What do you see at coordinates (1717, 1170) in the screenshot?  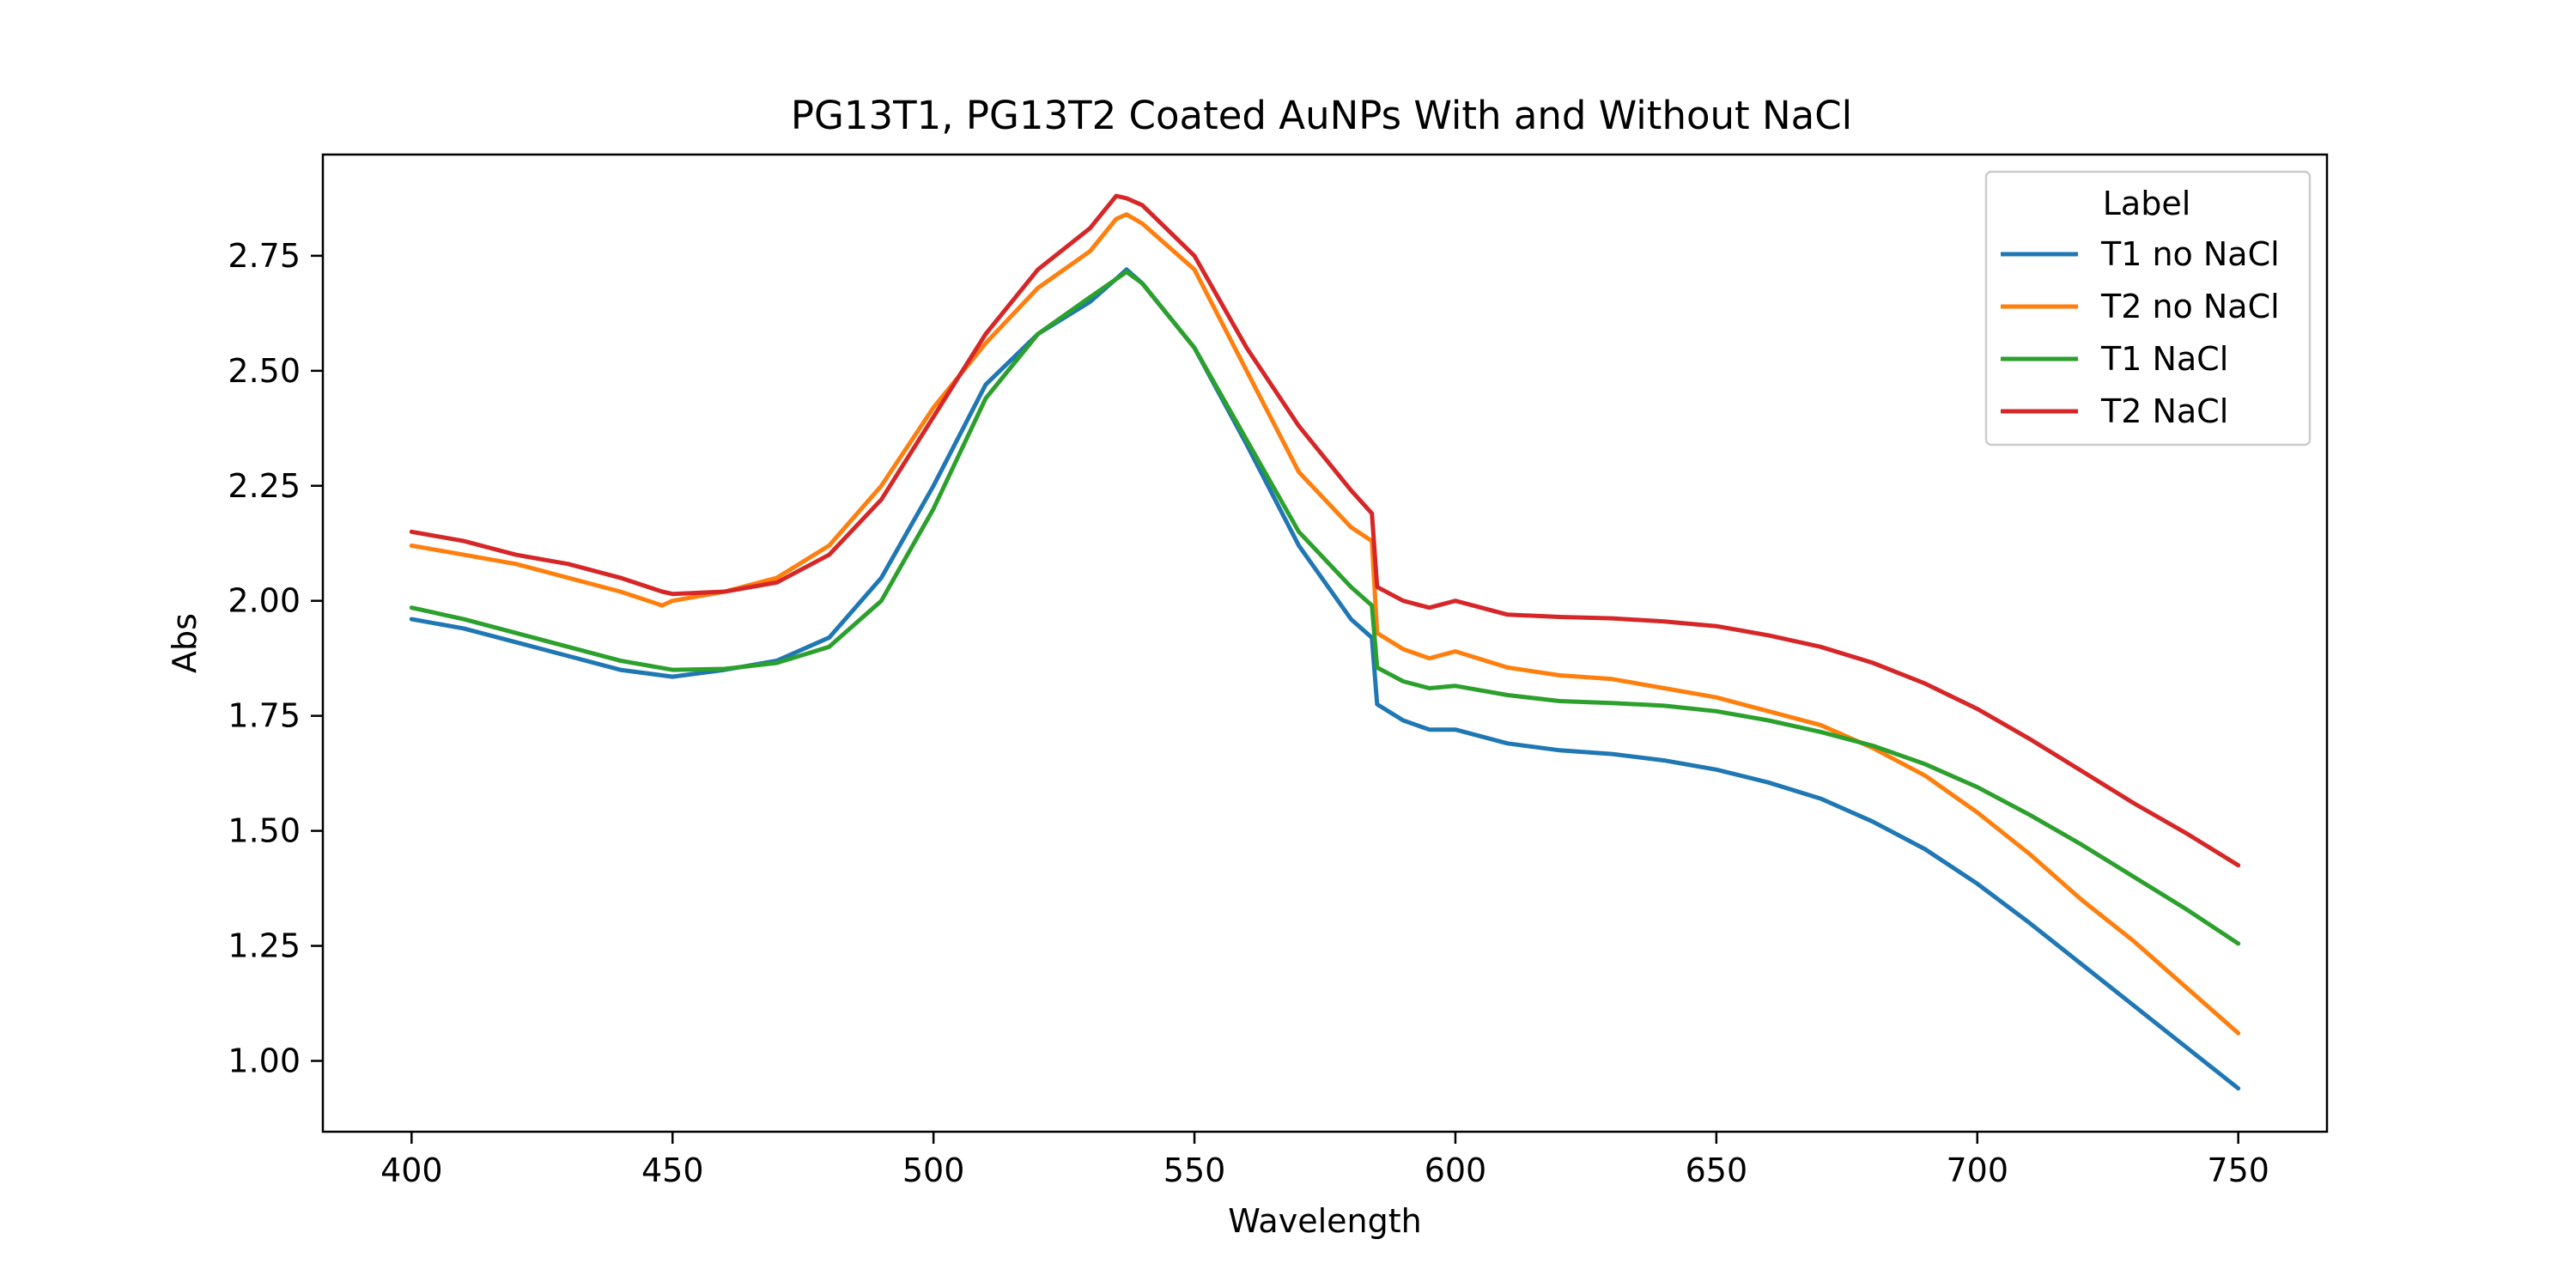 I see `x-tick-label: 650` at bounding box center [1717, 1170].